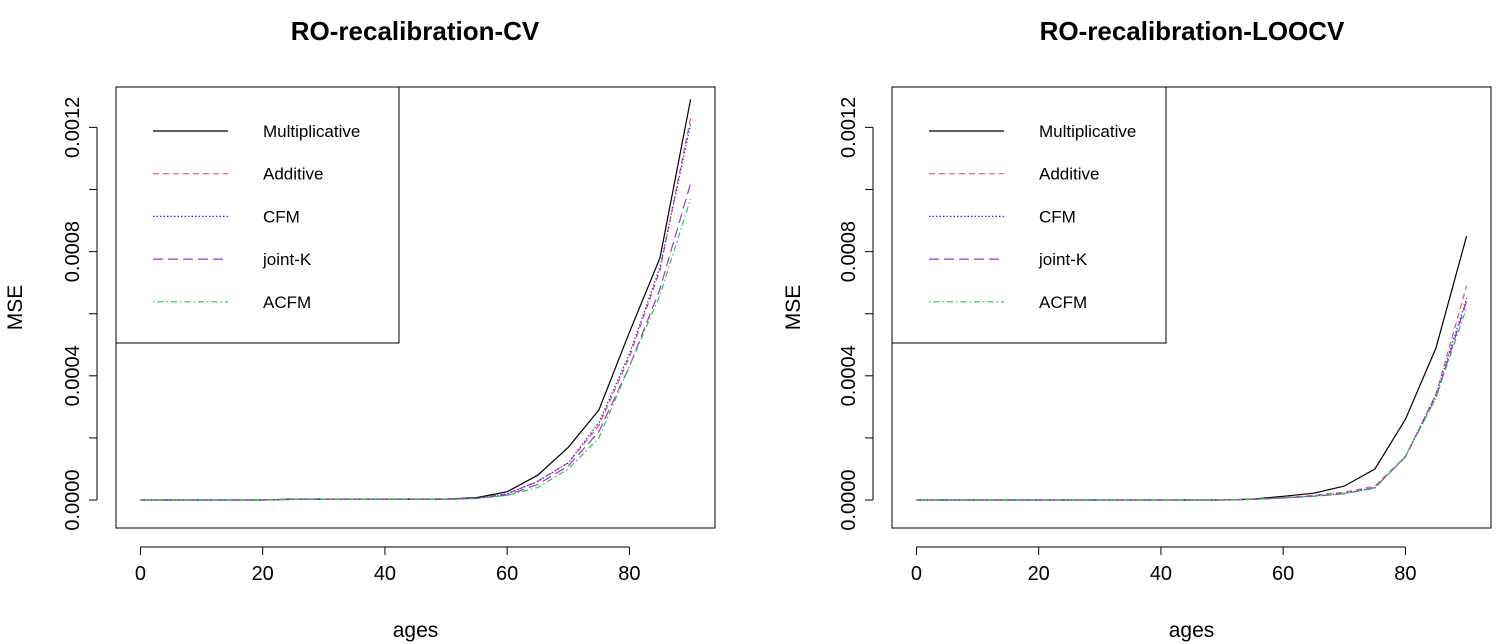 The image size is (1505, 644). Describe the element at coordinates (415, 31) in the screenshot. I see `chart-title: RO-recalibration-CV` at that location.